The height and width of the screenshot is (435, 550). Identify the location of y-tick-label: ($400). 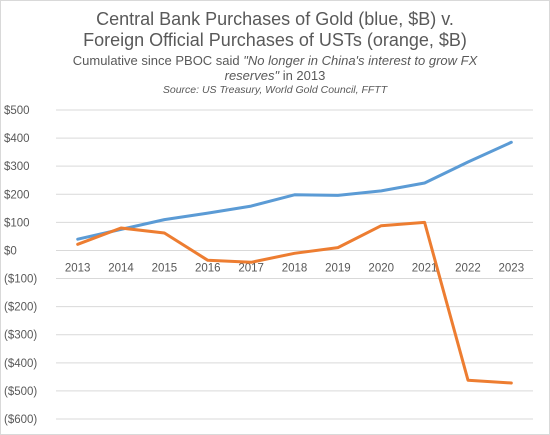
(20, 364).